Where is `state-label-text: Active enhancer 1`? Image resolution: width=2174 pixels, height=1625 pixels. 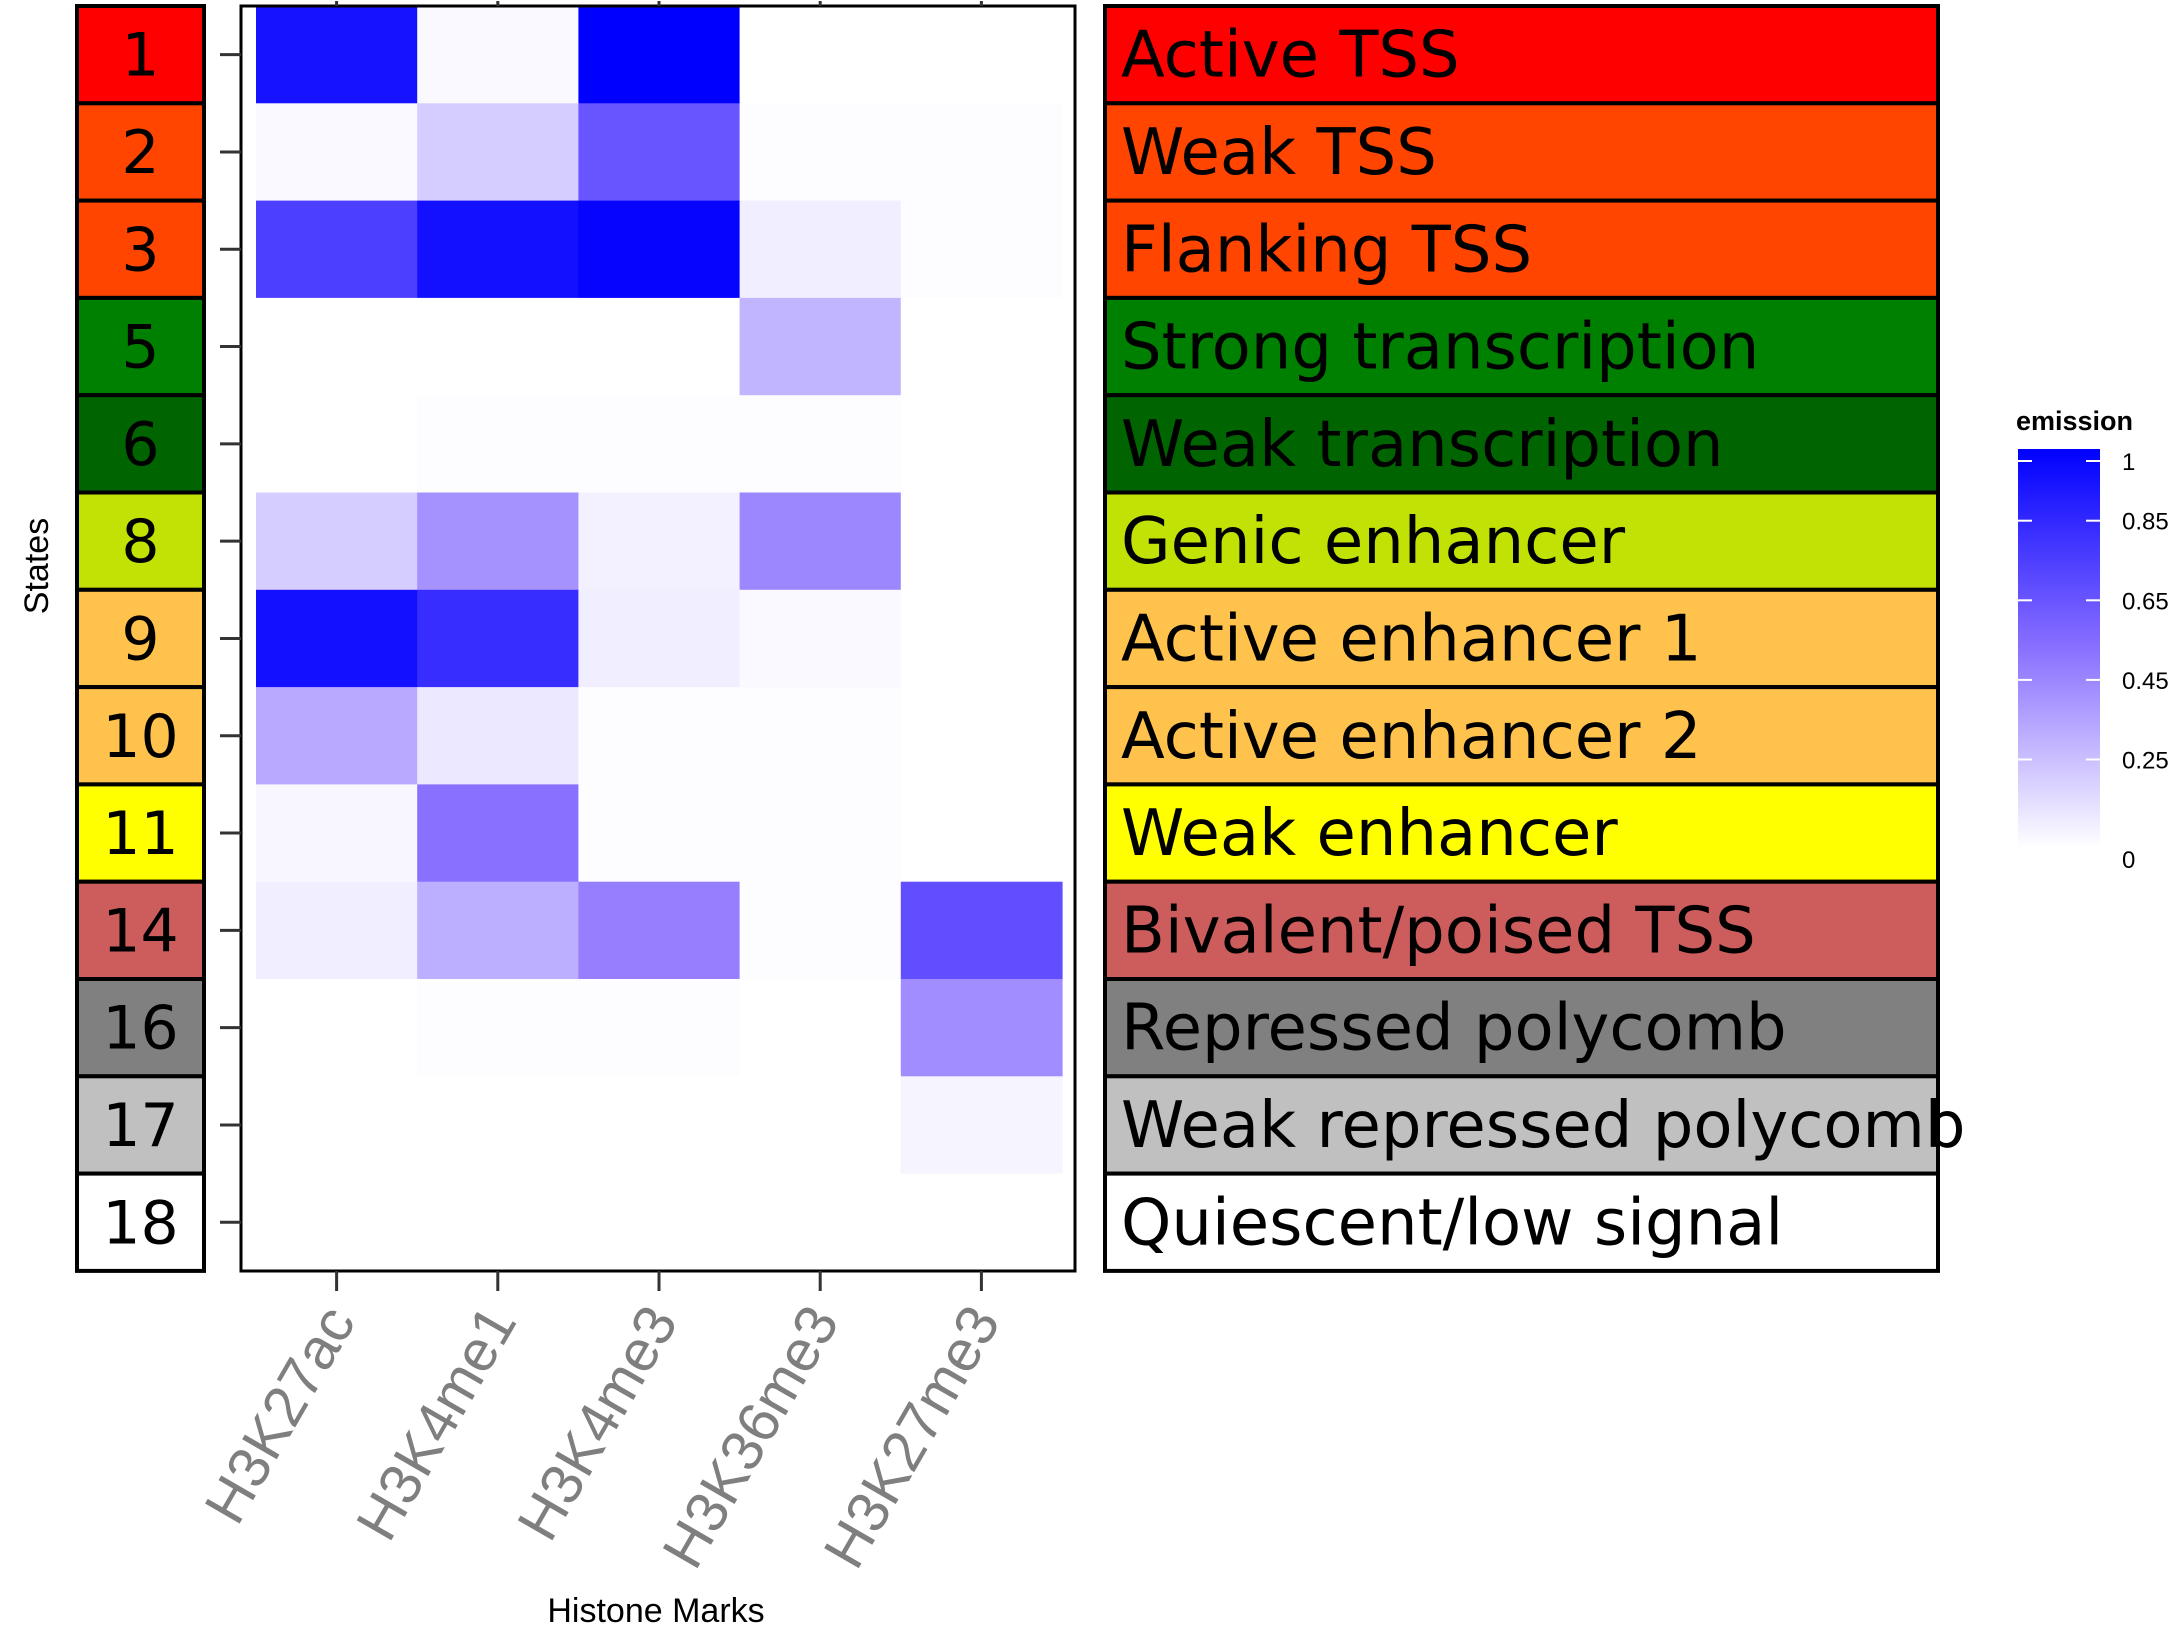 state-label-text: Active enhancer 1 is located at coordinates (1411, 639).